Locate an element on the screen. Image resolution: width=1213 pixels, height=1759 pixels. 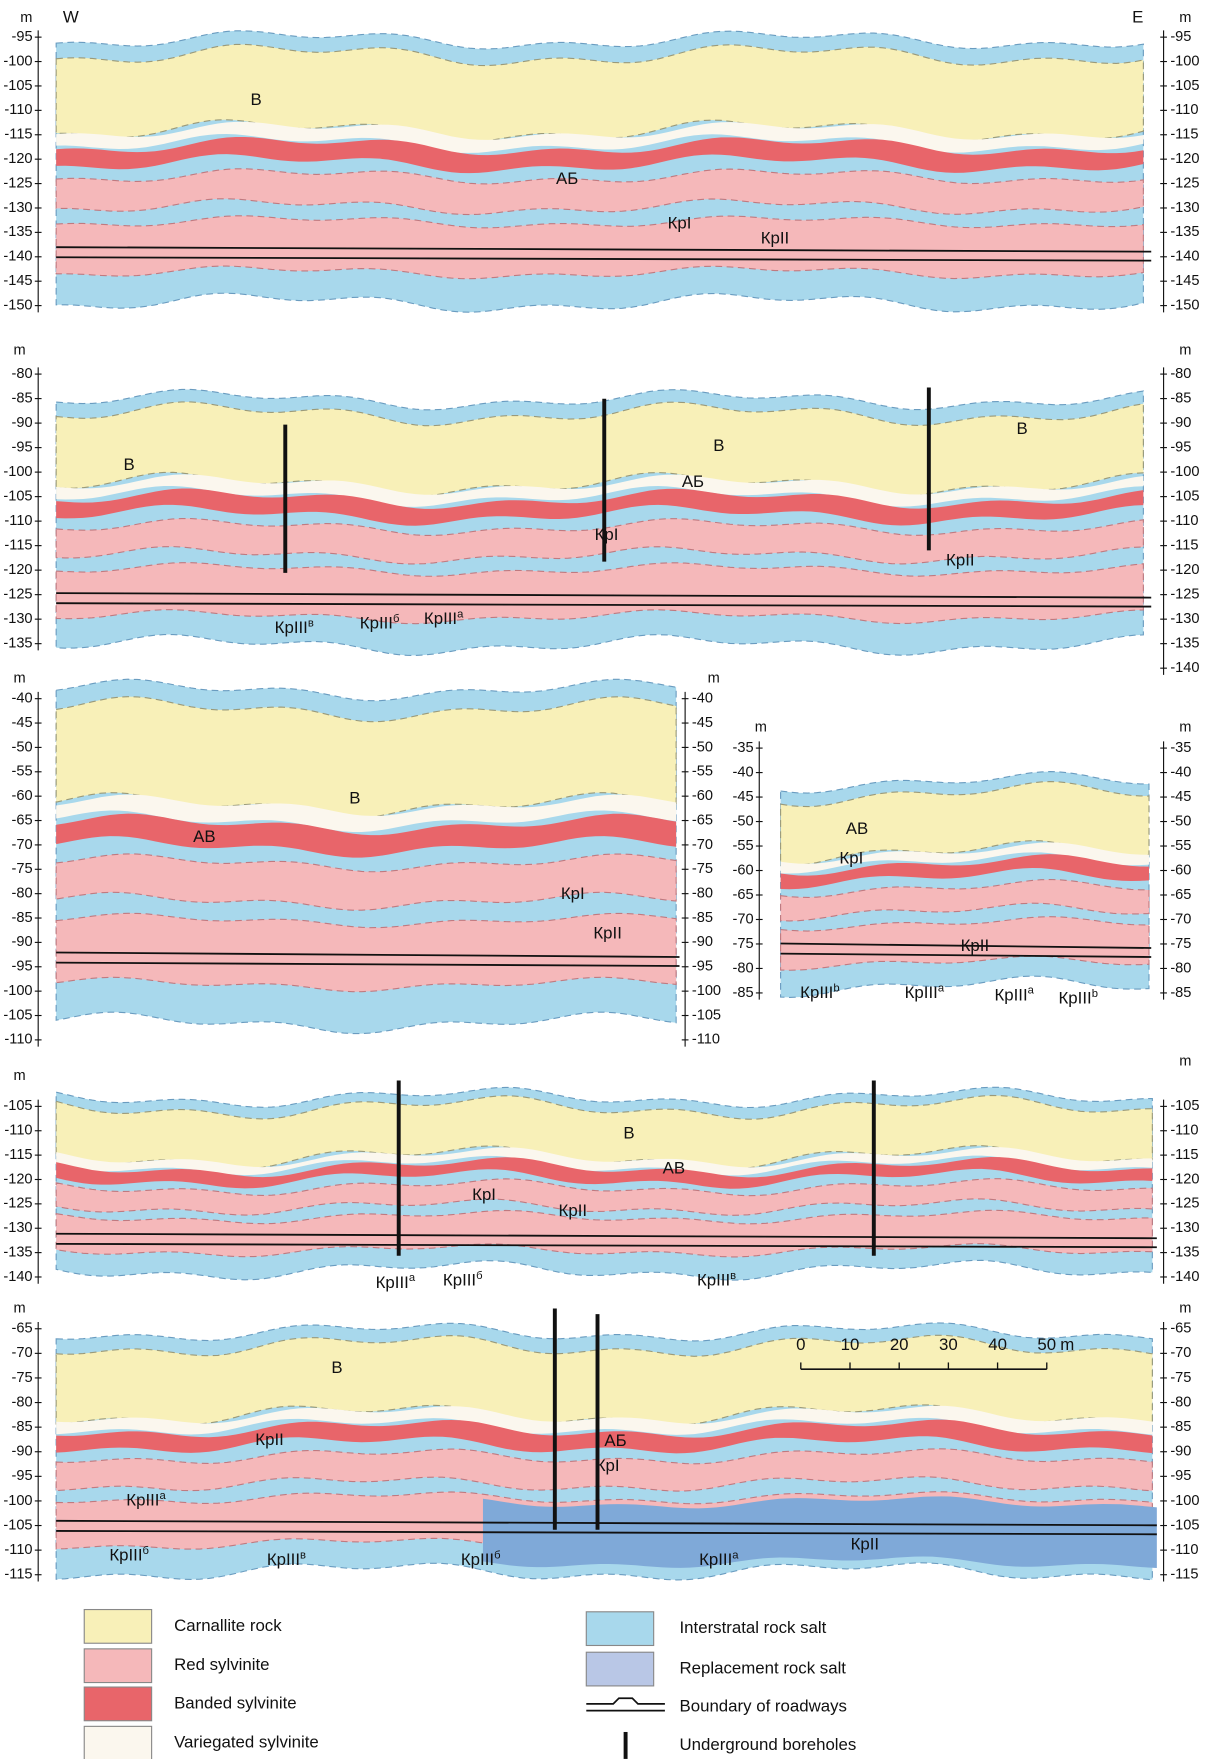
layer-label: КрIIIа is located at coordinates (444, 618).